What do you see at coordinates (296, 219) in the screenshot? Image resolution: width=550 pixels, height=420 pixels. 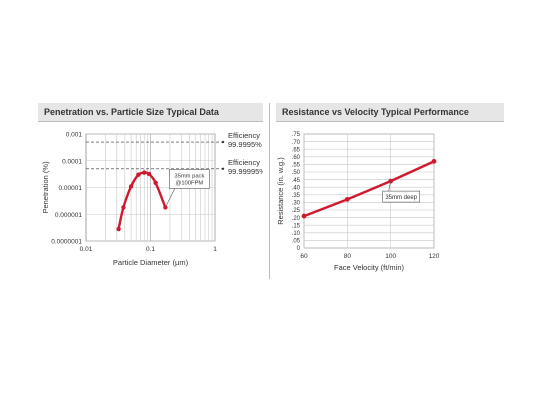 I see `y-tick-label: .20` at bounding box center [296, 219].